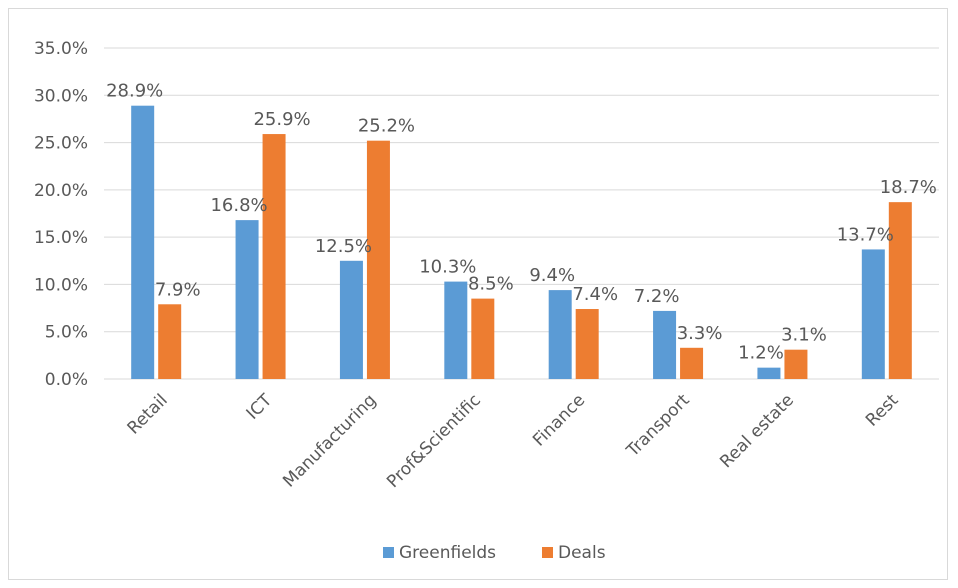 The width and height of the screenshot is (958, 588). Describe the element at coordinates (134, 91) in the screenshot. I see `data-label: 28.9%` at that location.